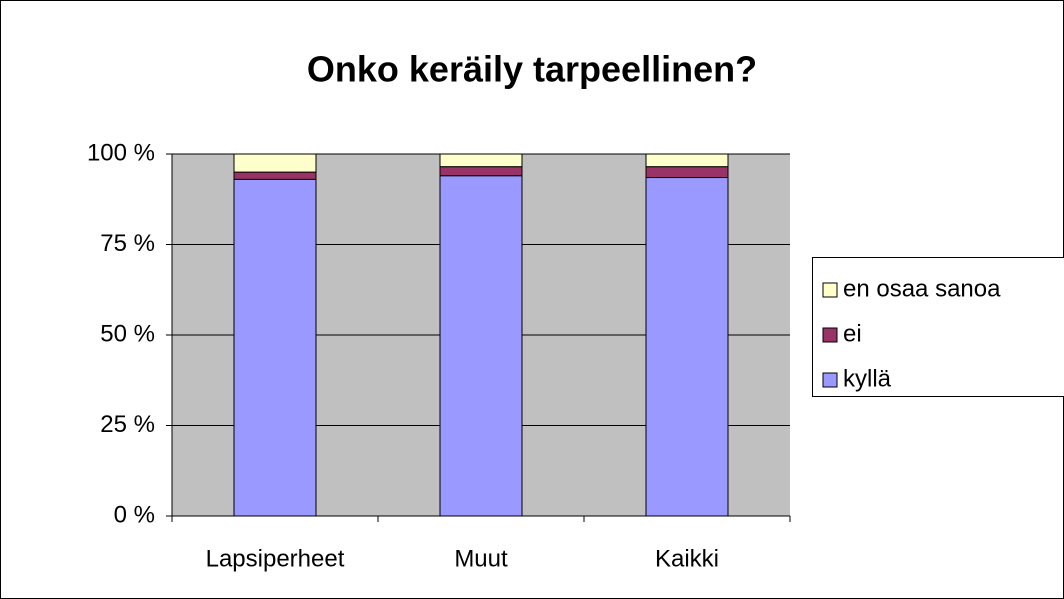 Image resolution: width=1064 pixels, height=599 pixels. Describe the element at coordinates (127, 424) in the screenshot. I see `y-tick-label: 25 %` at that location.